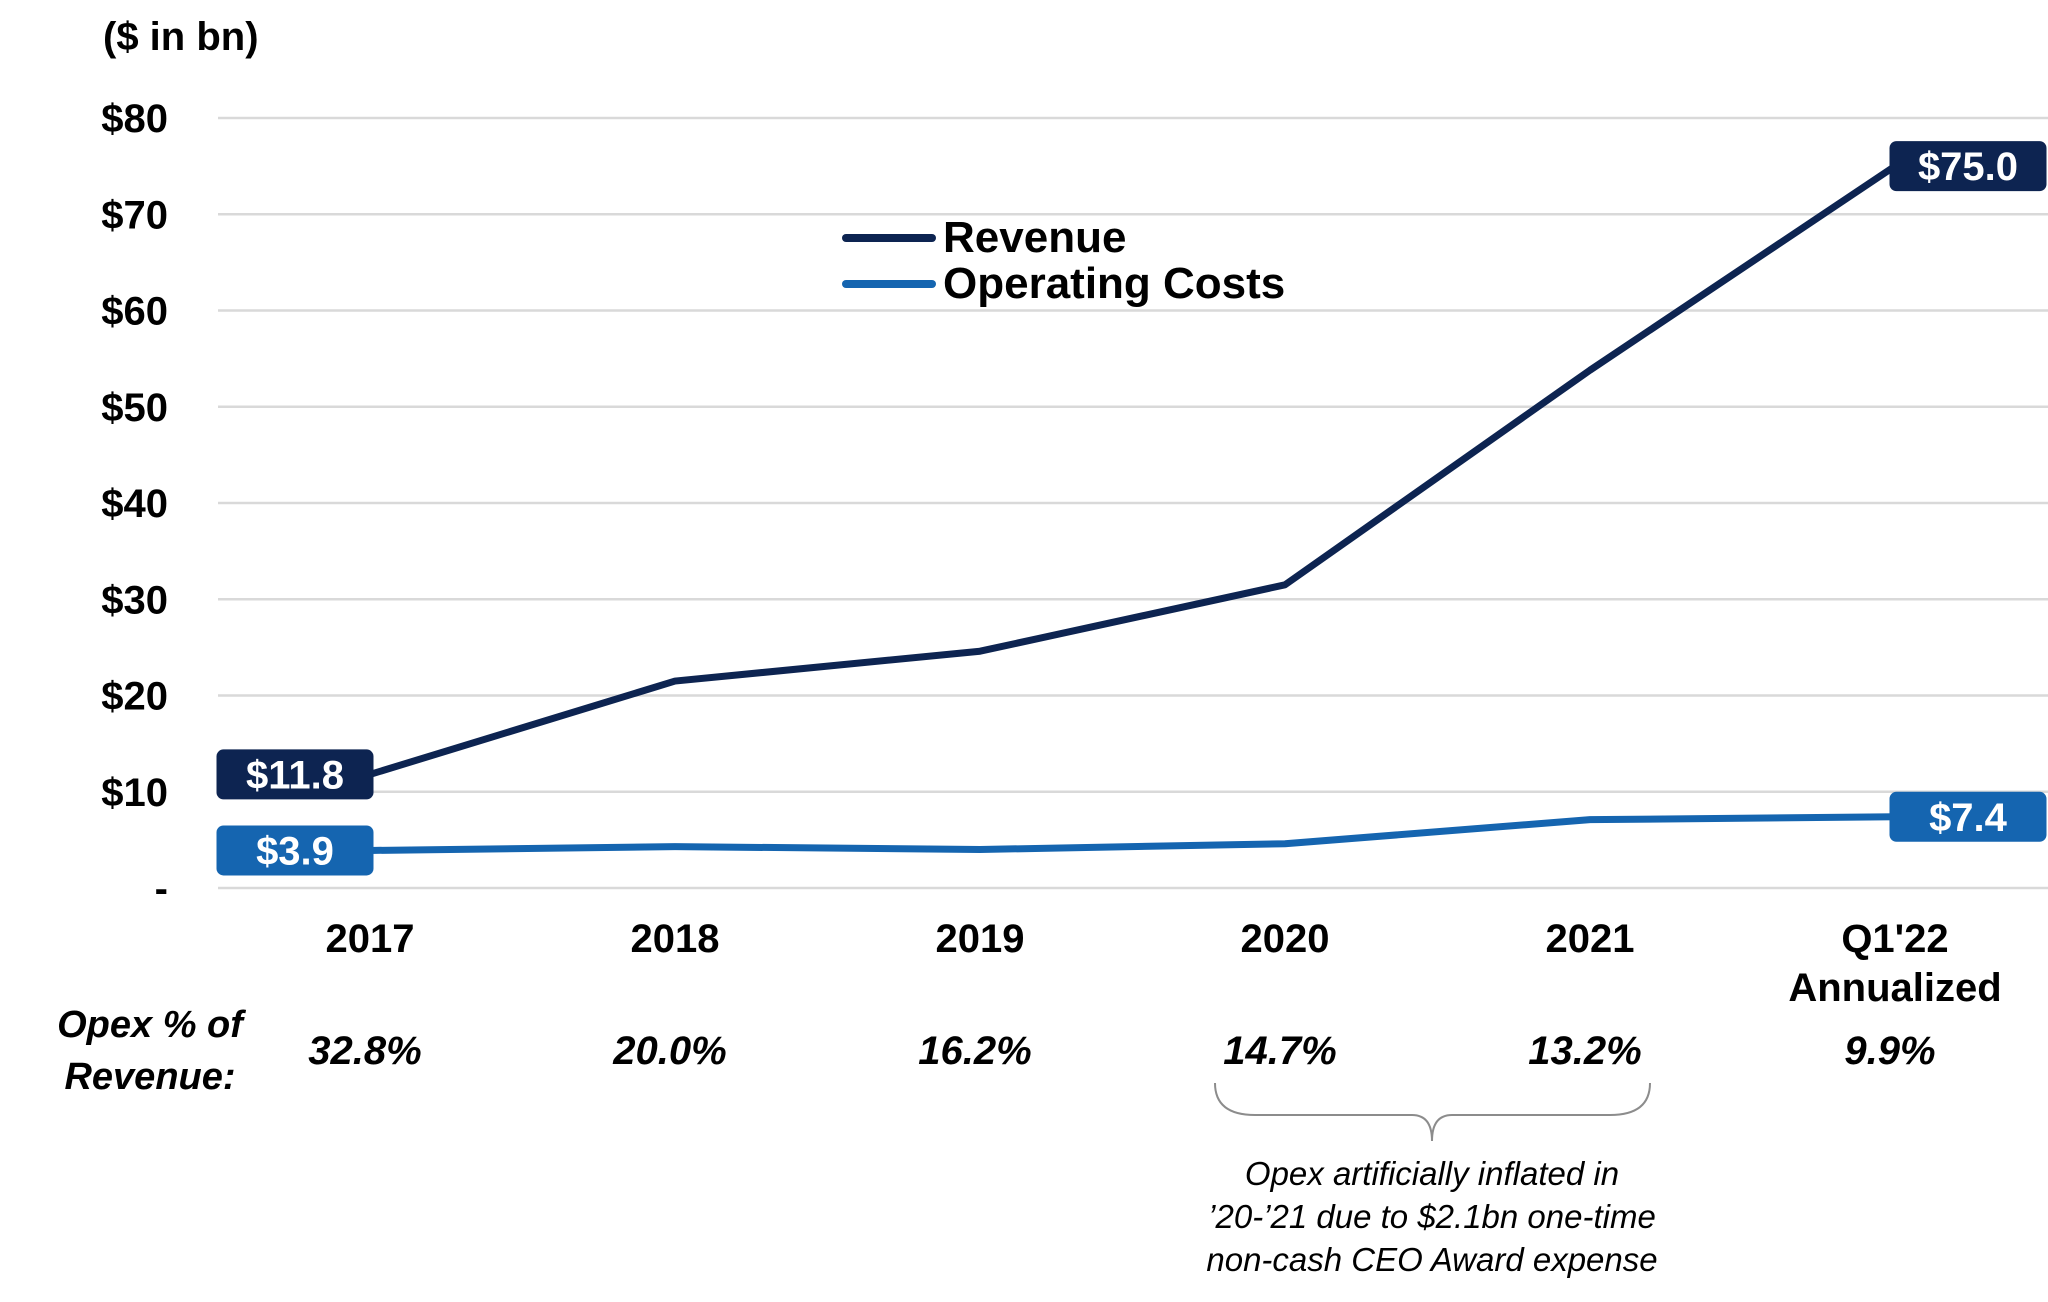 The image size is (2048, 1302). Describe the element at coordinates (675, 939) in the screenshot. I see `x-tick-label: 2018` at that location.